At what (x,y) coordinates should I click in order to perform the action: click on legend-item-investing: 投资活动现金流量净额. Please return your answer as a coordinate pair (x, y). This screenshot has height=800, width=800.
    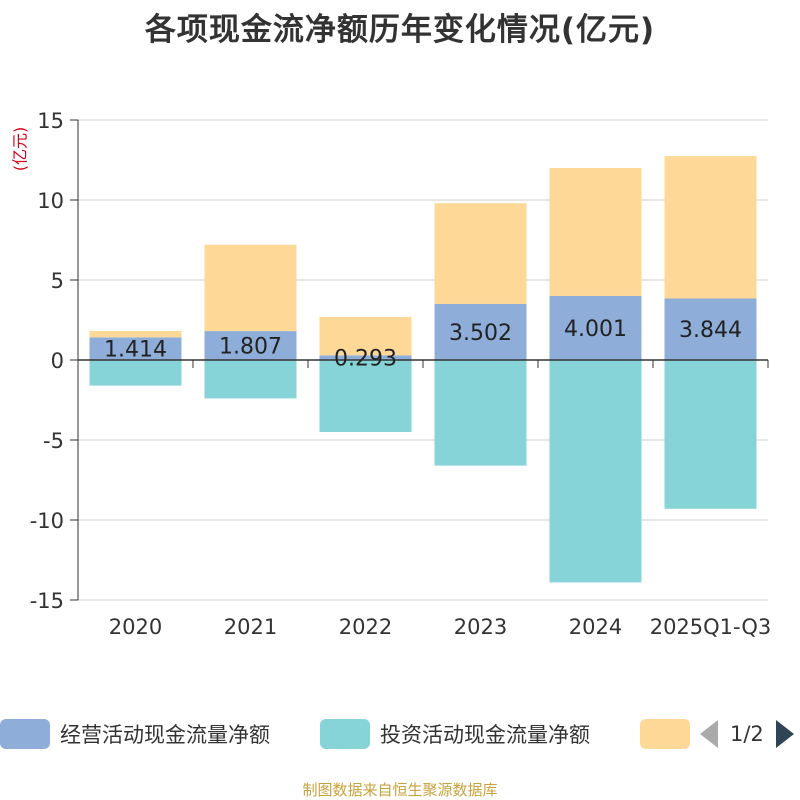
    Looking at the image, I should click on (455, 734).